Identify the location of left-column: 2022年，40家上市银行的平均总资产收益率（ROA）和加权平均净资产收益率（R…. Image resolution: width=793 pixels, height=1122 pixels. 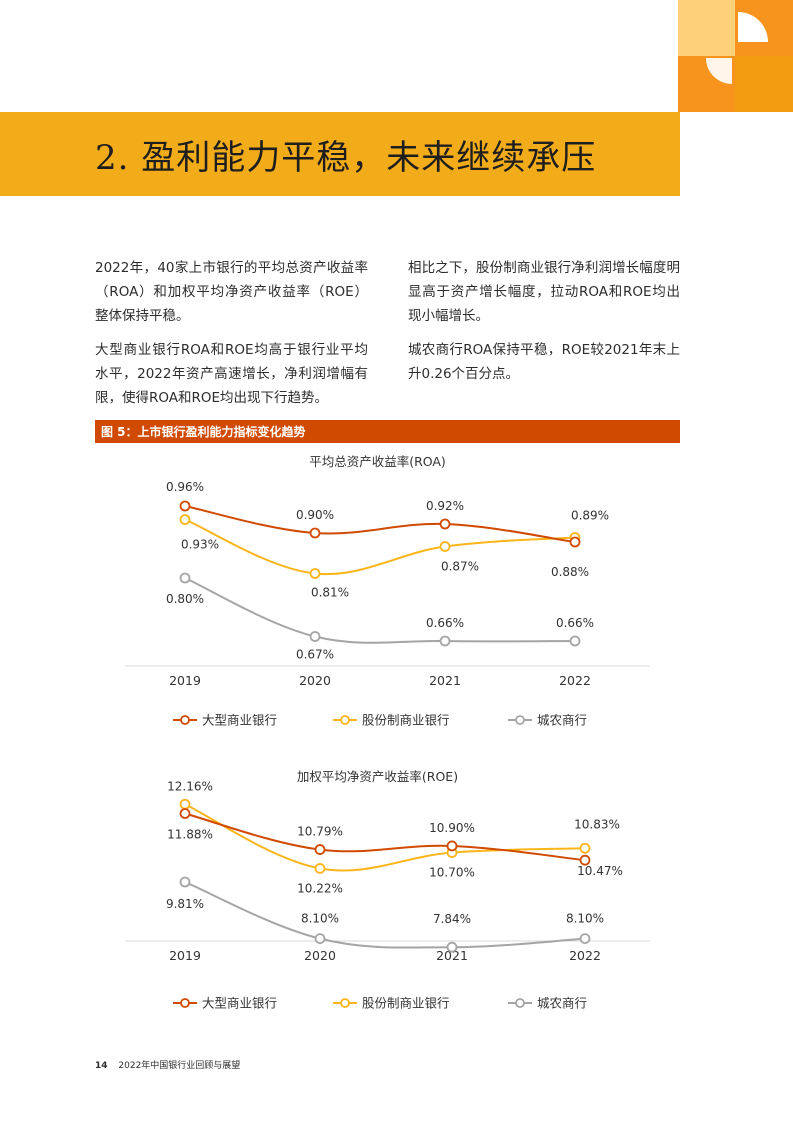
(231, 338).